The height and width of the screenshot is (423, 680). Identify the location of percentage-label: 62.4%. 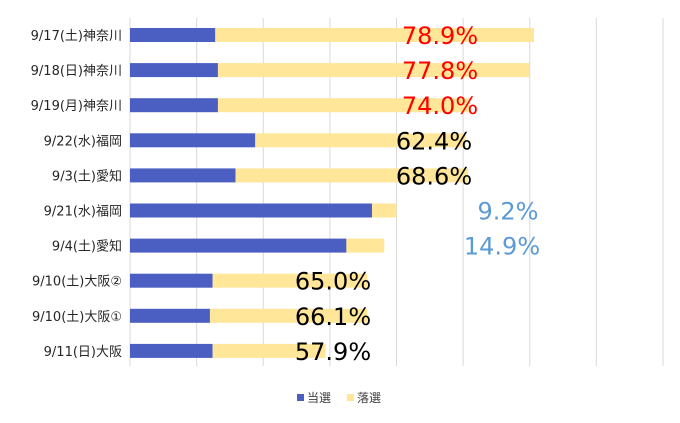
(434, 141).